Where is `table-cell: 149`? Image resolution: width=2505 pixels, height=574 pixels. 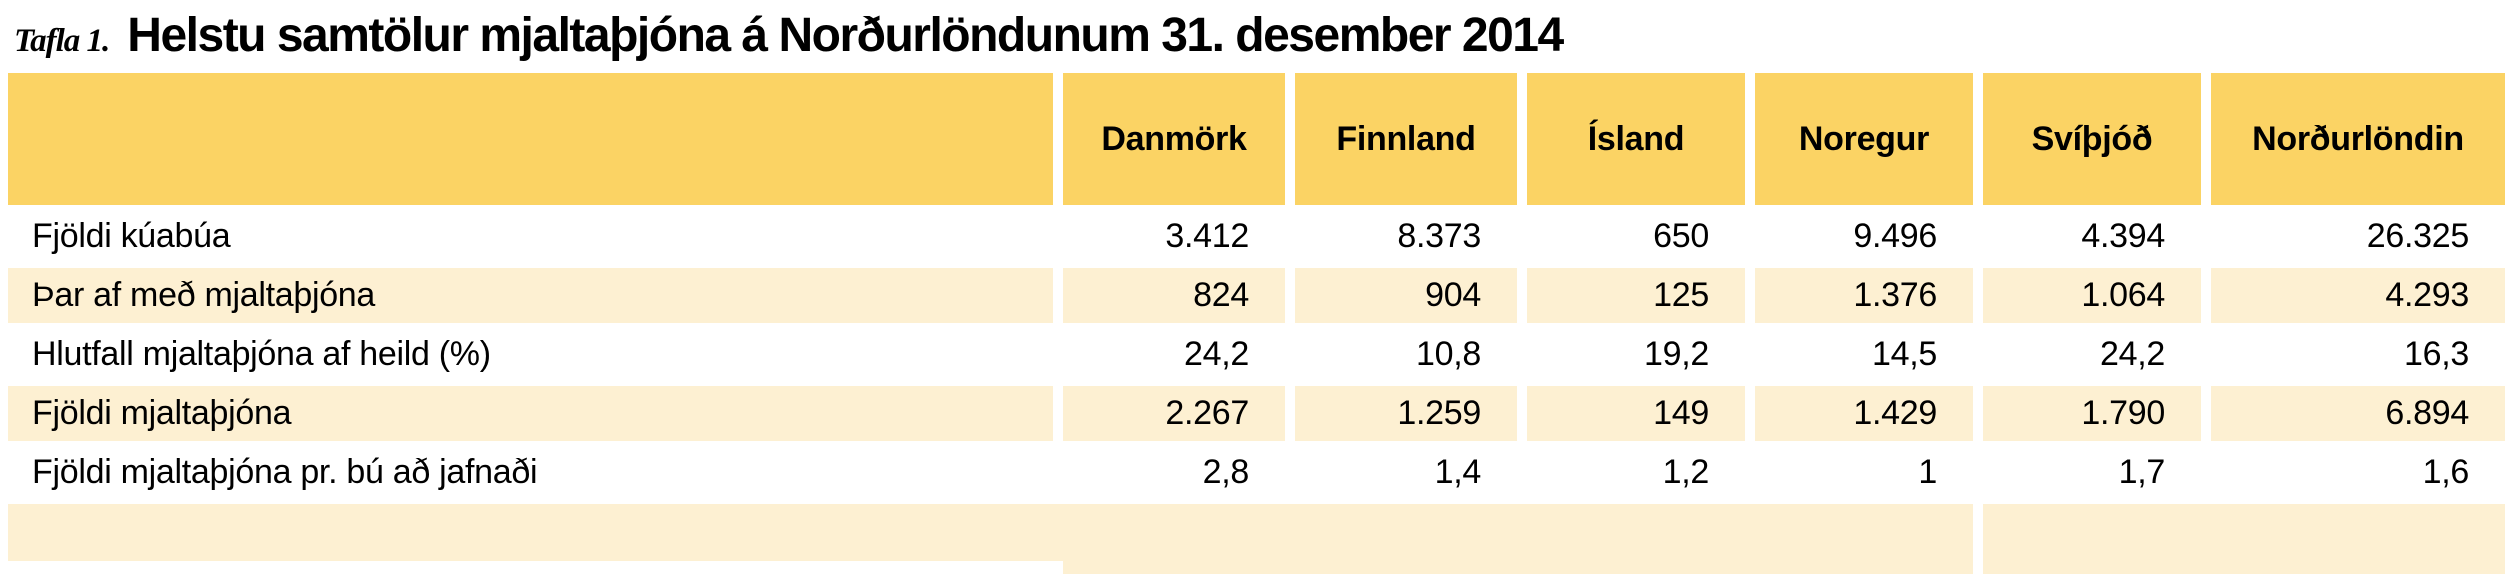 table-cell: 149 is located at coordinates (1636, 413).